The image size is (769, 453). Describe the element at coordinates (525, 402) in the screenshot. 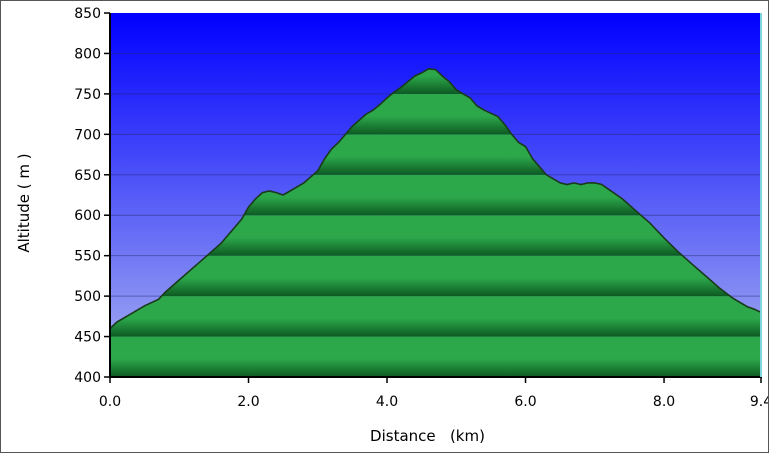

I see `x-tick-label: 6.0` at that location.